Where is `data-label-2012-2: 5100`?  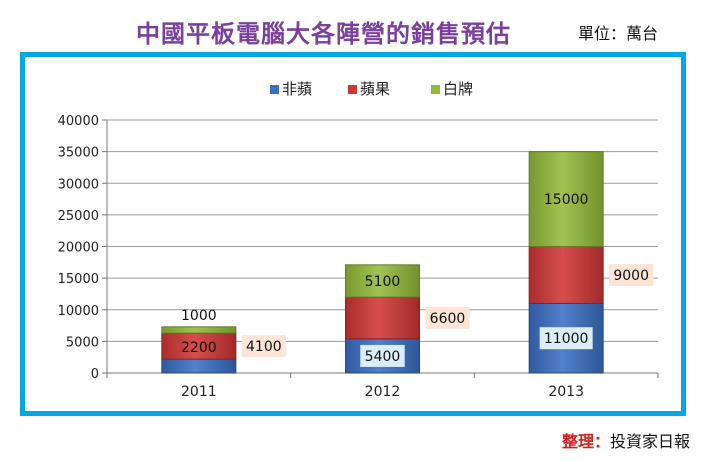
data-label-2012-2: 5100 is located at coordinates (383, 282).